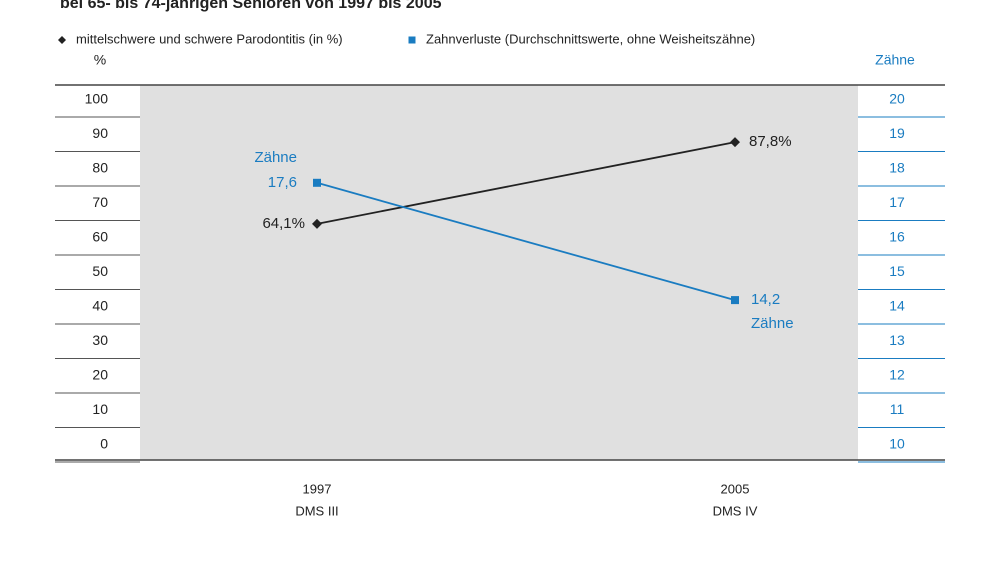  Describe the element at coordinates (100, 340) in the screenshot. I see `y-tick-label: 30` at that location.